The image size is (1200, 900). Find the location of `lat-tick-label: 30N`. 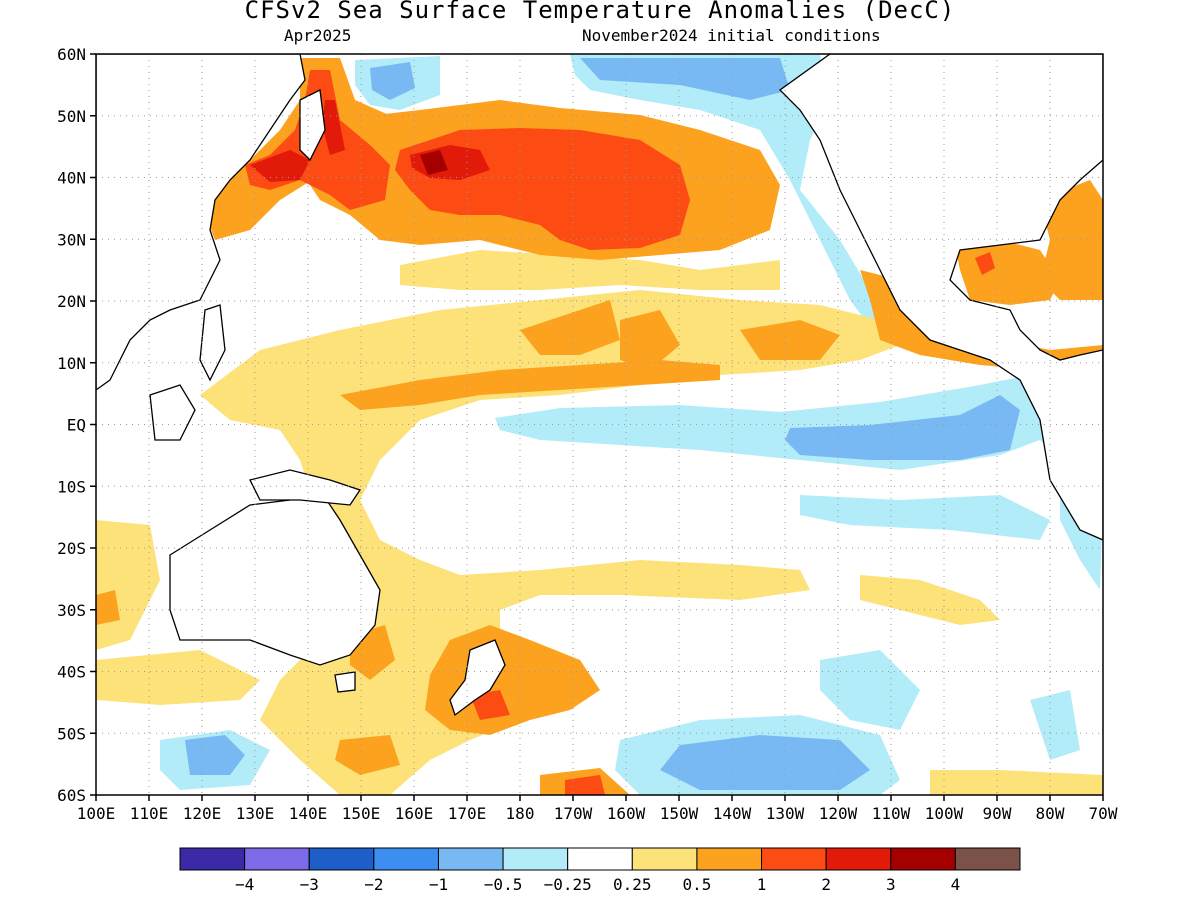

lat-tick-label: 30N is located at coordinates (71, 239).